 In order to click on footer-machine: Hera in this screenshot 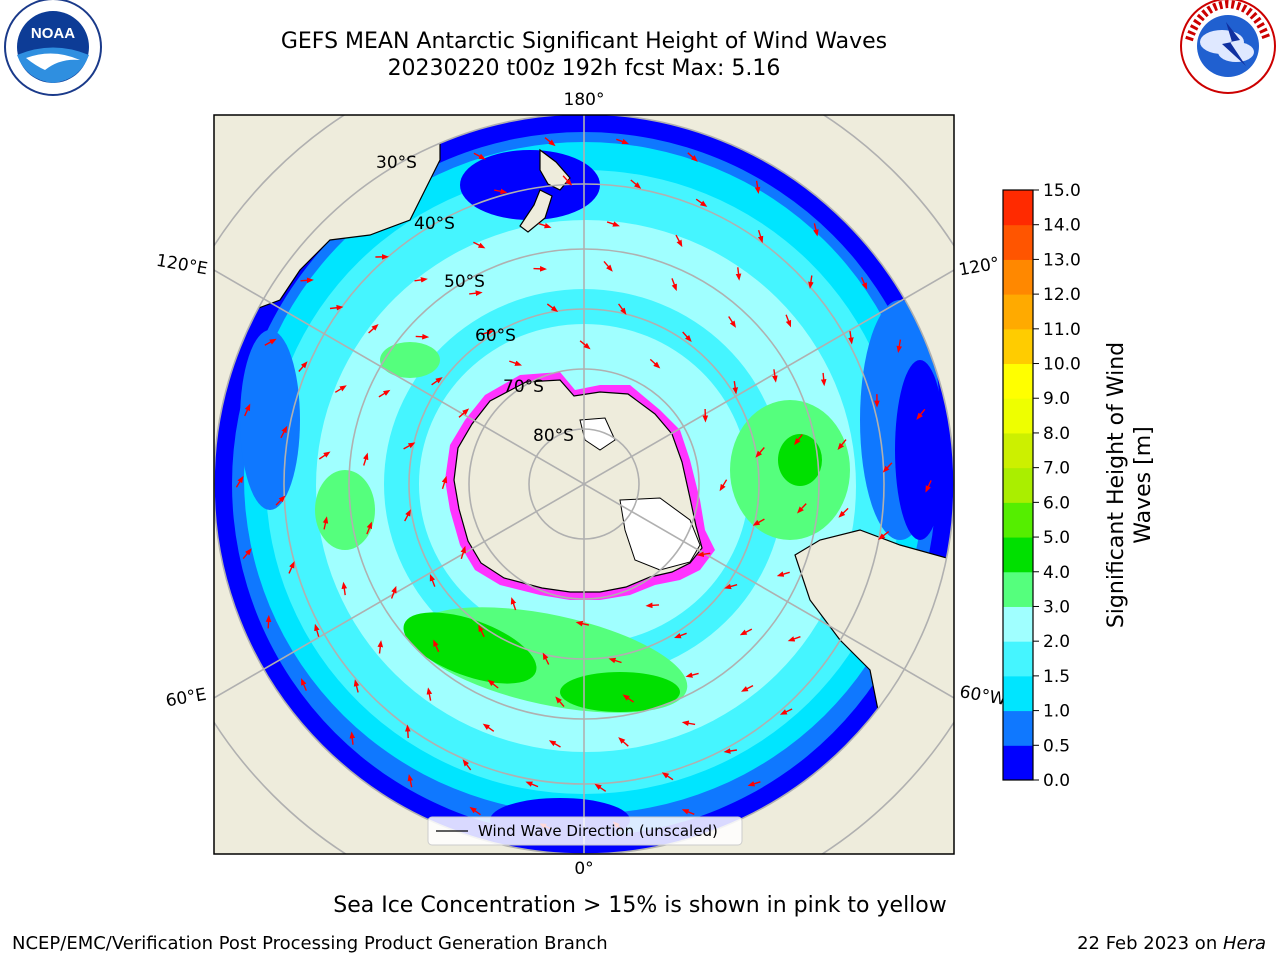, I will do `click(1244, 943)`.